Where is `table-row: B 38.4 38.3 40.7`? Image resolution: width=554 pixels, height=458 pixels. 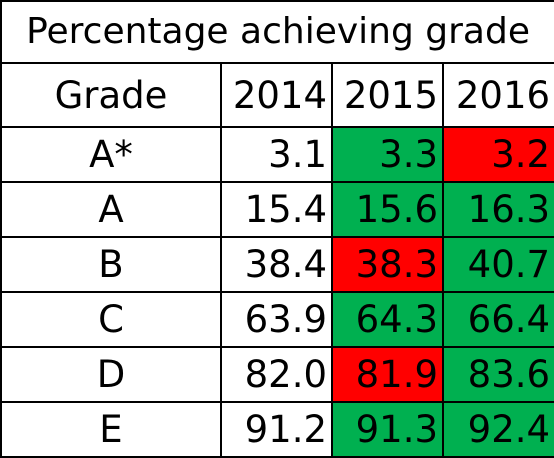
table-row: B 38.4 38.3 40.7 is located at coordinates (277, 264).